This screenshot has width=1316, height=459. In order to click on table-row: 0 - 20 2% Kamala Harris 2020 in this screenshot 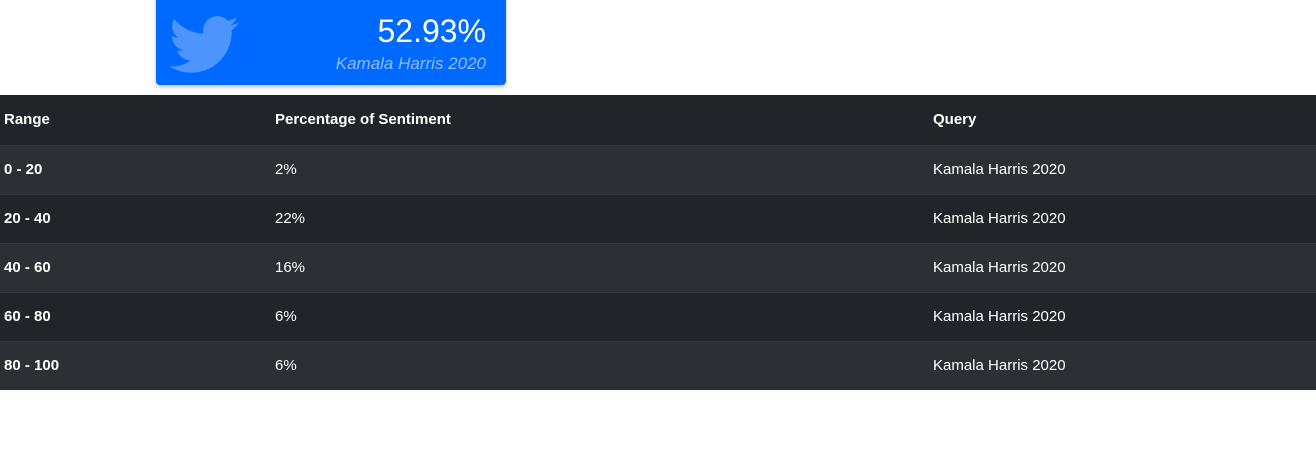, I will do `click(658, 169)`.